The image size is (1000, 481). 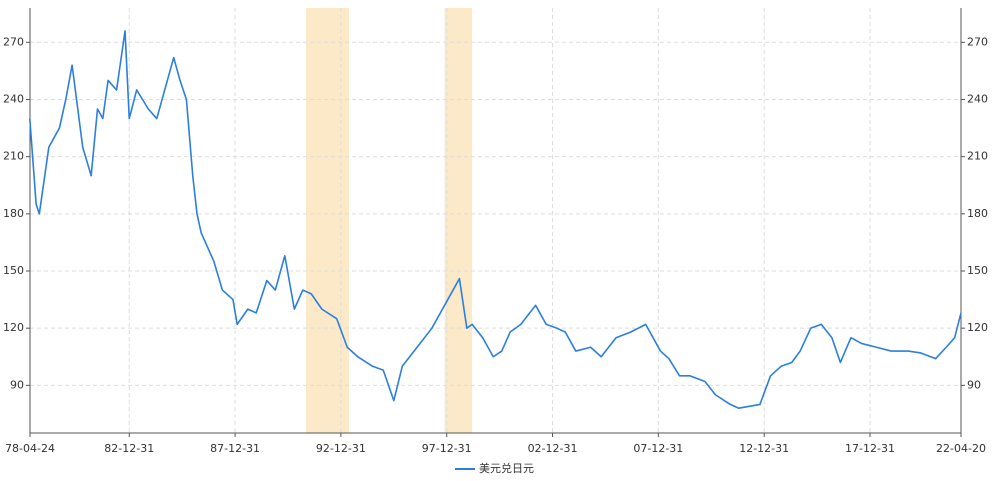 I want to click on y2-tick-label: 210, so click(x=977, y=156).